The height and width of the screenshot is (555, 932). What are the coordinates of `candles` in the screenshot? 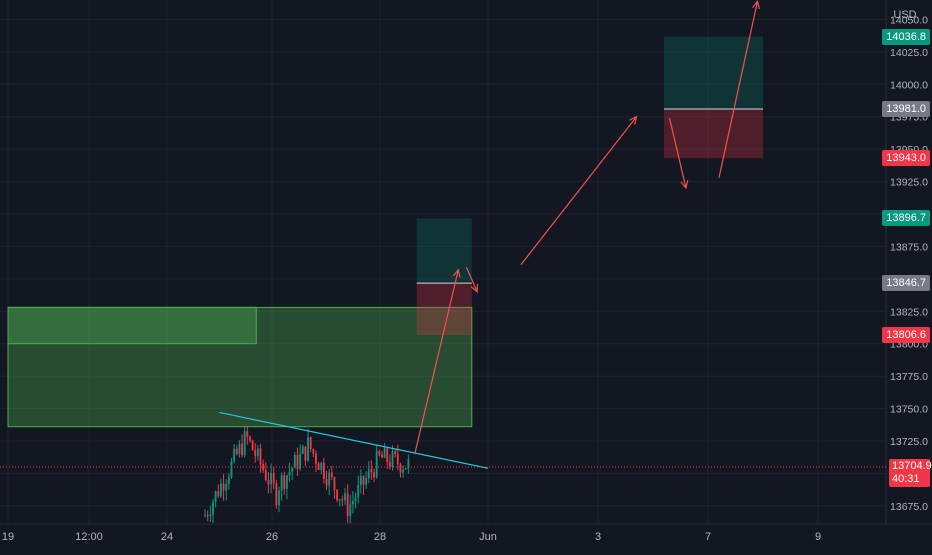 It's located at (307, 475).